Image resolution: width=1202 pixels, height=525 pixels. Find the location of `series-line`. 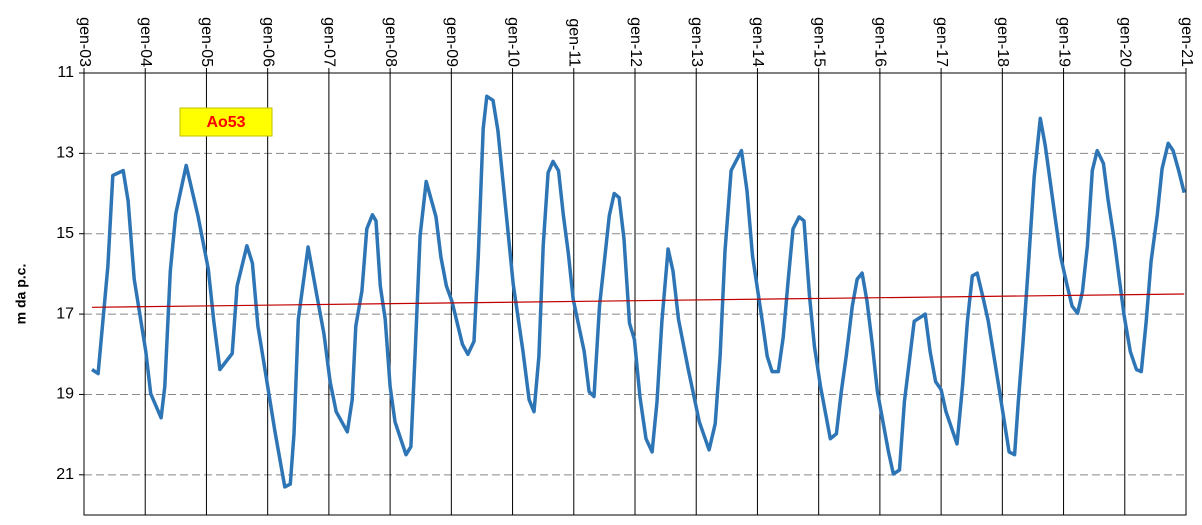

series-line is located at coordinates (638, 300).